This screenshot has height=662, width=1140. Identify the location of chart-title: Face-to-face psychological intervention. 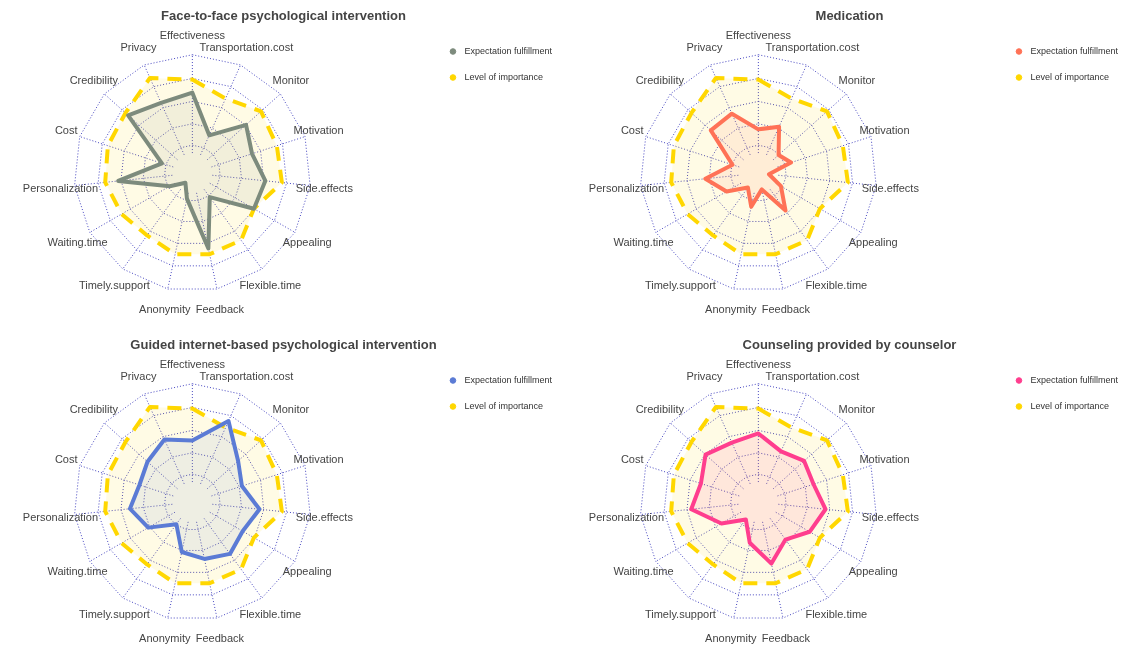
(283, 15).